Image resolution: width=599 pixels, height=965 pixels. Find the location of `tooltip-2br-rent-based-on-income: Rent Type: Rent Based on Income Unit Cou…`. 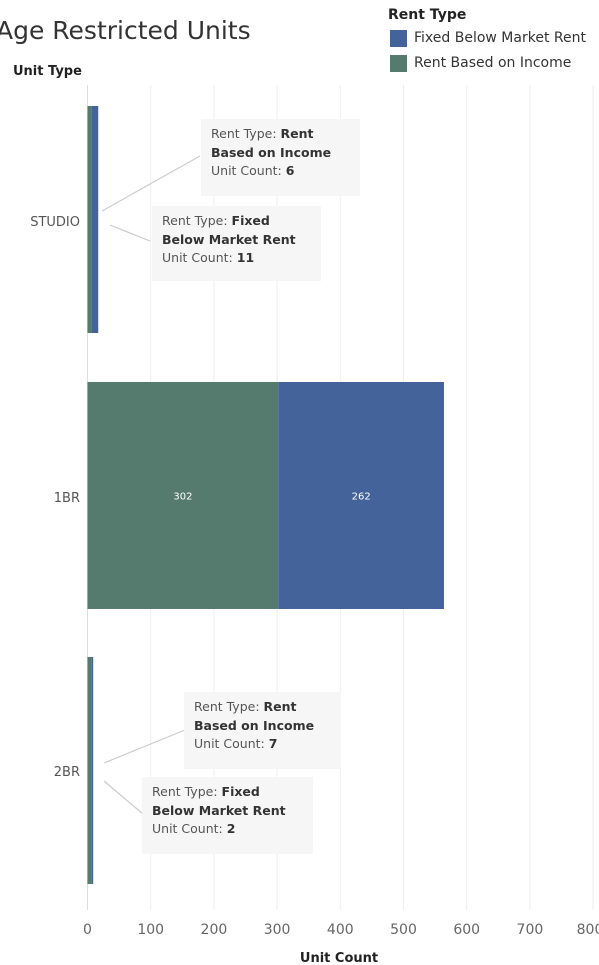

tooltip-2br-rent-based-on-income: Rent Type: Rent Based on Income Unit Cou… is located at coordinates (262, 730).